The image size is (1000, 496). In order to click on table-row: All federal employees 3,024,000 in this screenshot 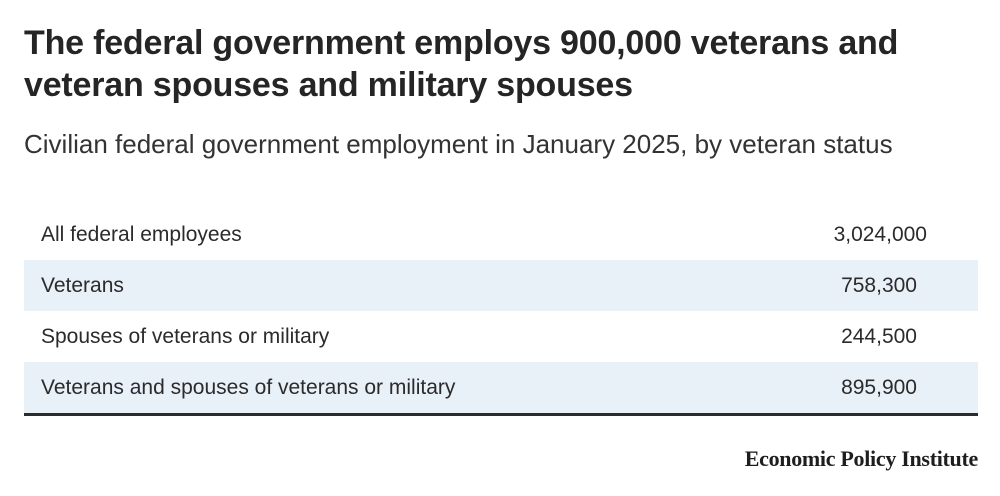, I will do `click(501, 234)`.